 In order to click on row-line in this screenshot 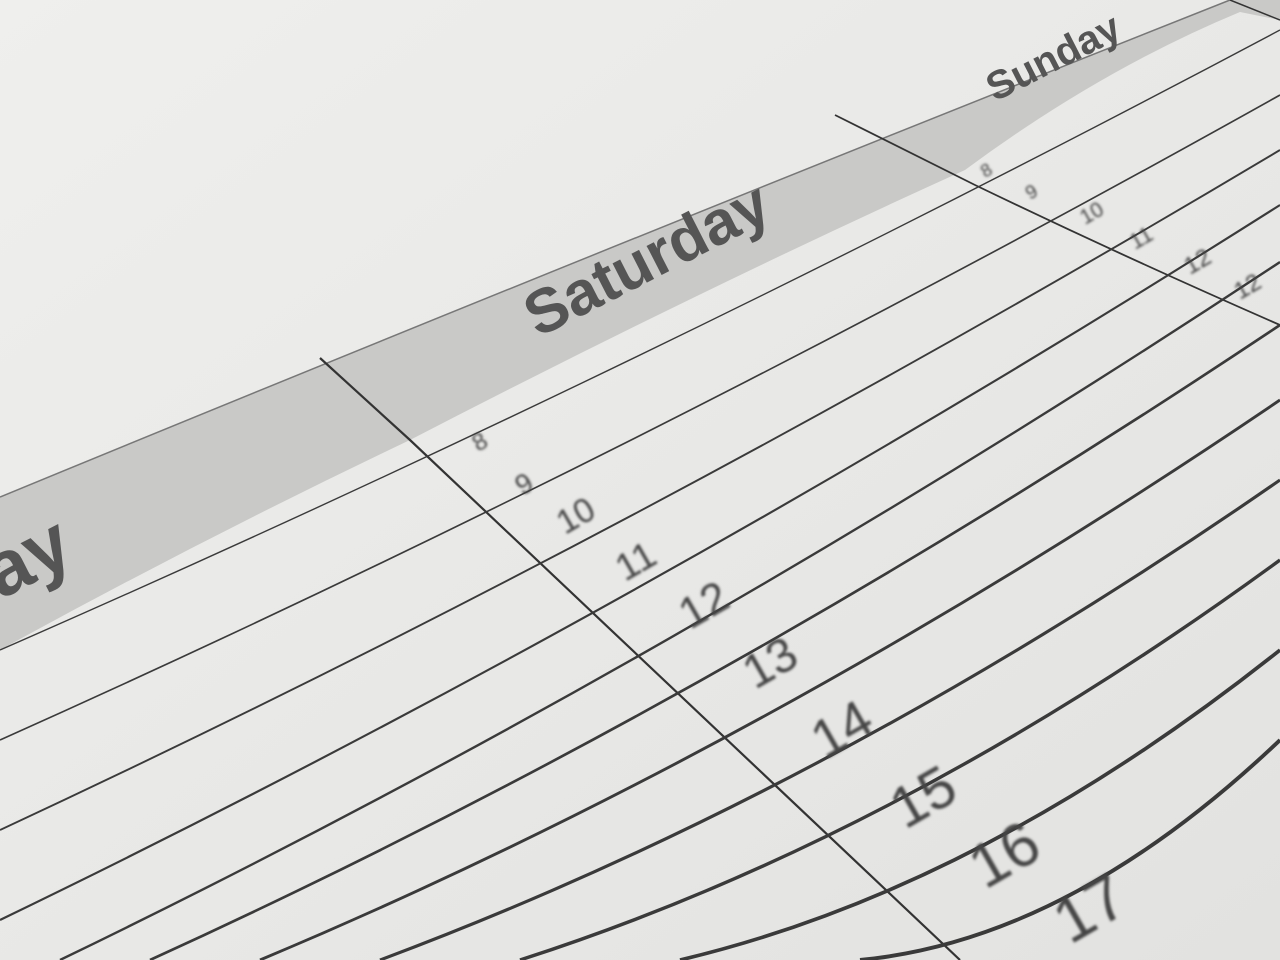, I will do `click(1069, 849)`.